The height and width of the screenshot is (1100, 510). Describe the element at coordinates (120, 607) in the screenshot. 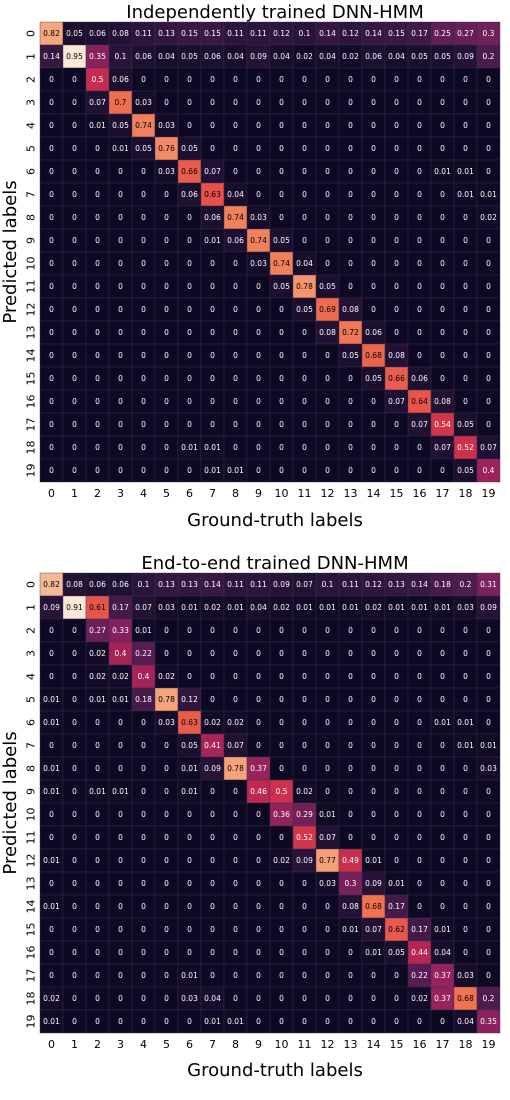

I see `cell-value-label: 0.17` at that location.